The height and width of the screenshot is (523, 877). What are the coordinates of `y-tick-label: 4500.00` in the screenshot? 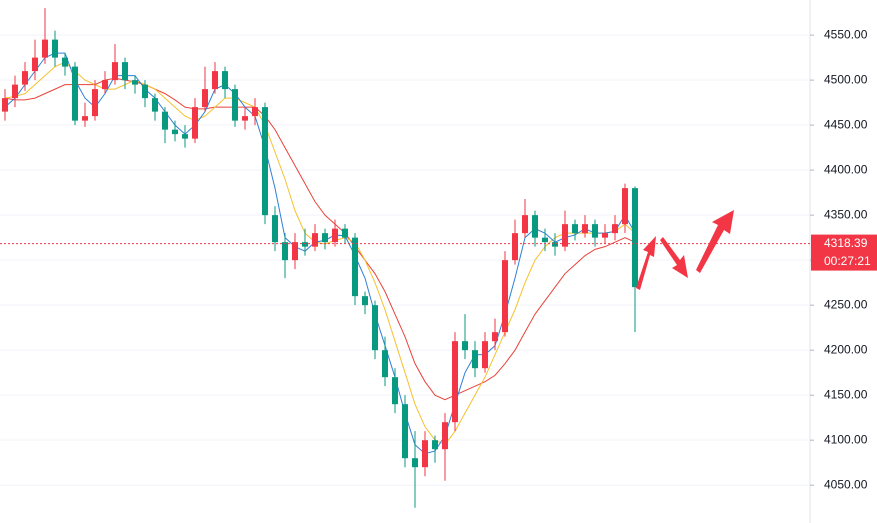 It's located at (846, 79).